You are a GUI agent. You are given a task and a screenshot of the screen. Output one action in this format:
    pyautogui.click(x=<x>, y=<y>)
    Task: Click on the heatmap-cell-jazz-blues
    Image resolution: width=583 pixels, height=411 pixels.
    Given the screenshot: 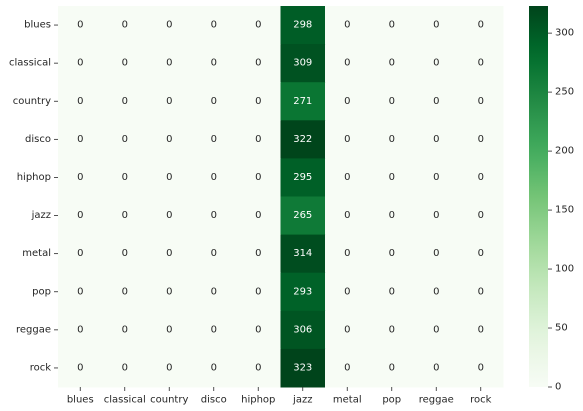 What is the action you would take?
    pyautogui.click(x=80, y=216)
    